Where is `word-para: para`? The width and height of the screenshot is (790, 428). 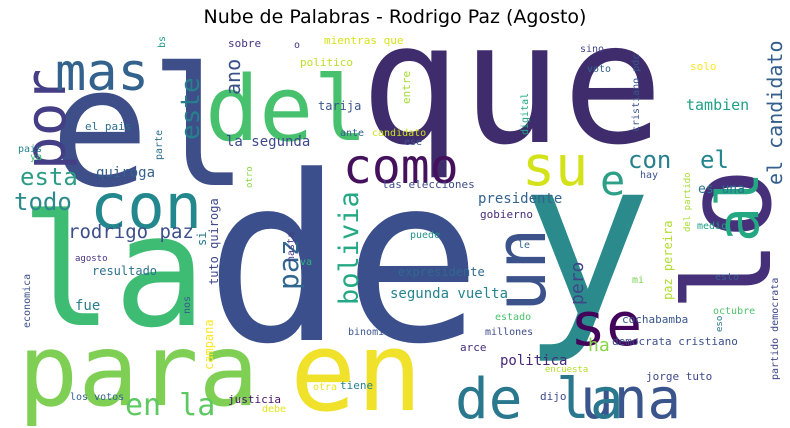
word-para: para is located at coordinates (138, 370).